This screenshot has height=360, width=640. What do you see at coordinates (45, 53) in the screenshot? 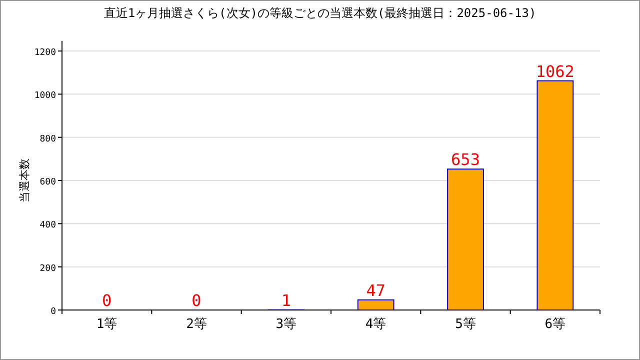
I see `y-tick-label: 1200` at bounding box center [45, 53].